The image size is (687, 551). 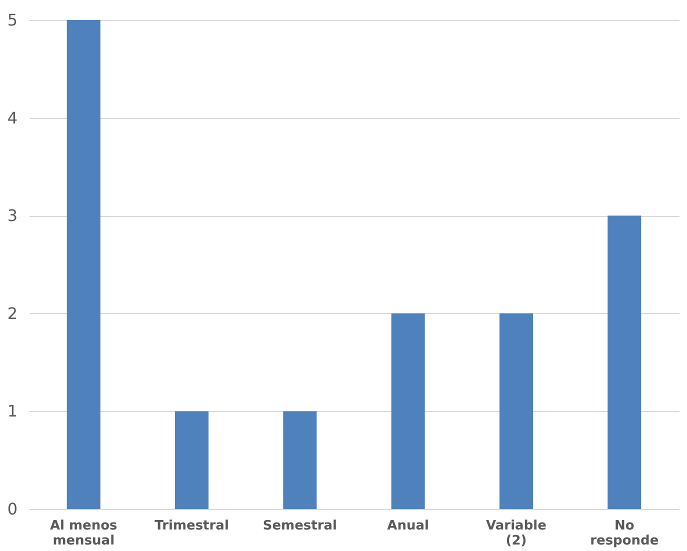 I want to click on y-tick-label: 1, so click(x=12, y=411).